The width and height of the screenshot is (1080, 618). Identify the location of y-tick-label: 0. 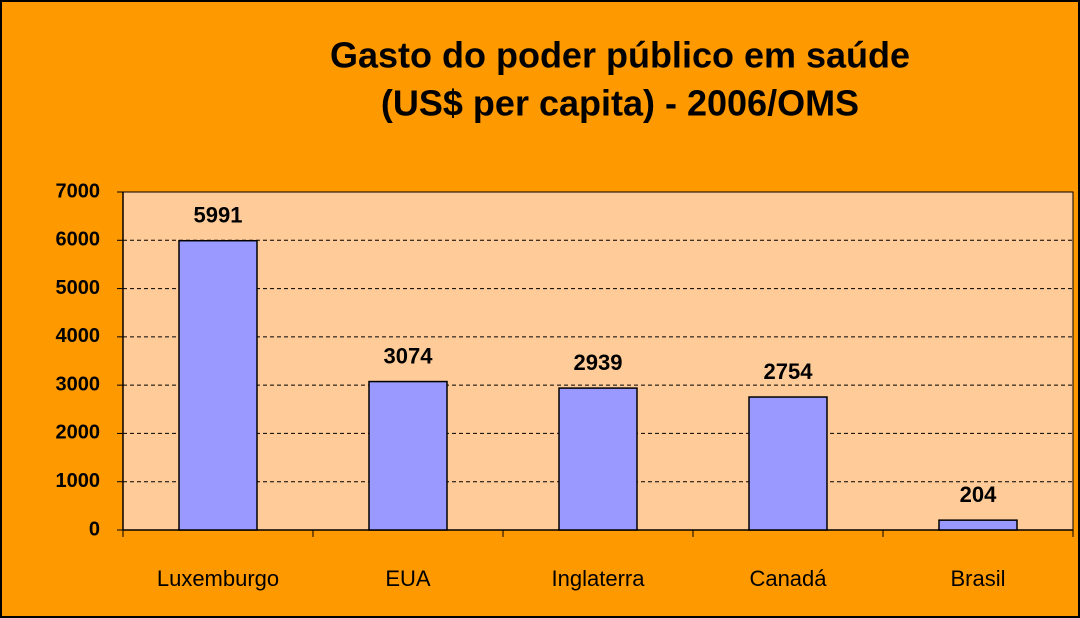
(94, 529).